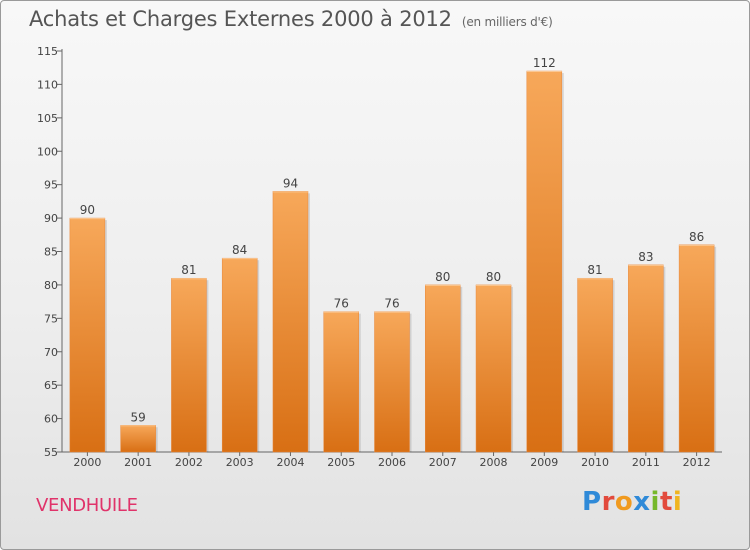 This screenshot has width=750, height=550. What do you see at coordinates (51, 285) in the screenshot?
I see `y-tick-label: 80` at bounding box center [51, 285].